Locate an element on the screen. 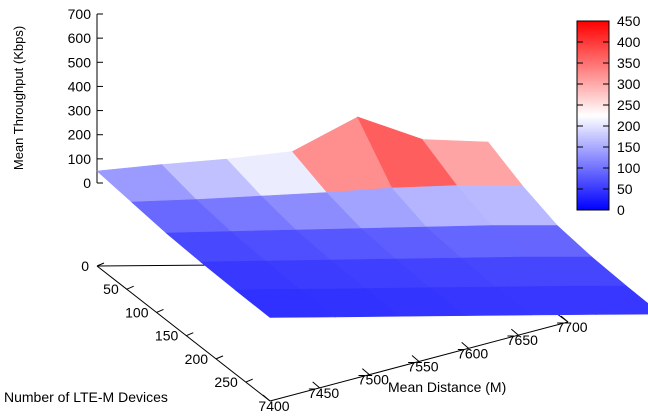 The image size is (648, 417). colorbar-tick-label: 350 is located at coordinates (629, 63).